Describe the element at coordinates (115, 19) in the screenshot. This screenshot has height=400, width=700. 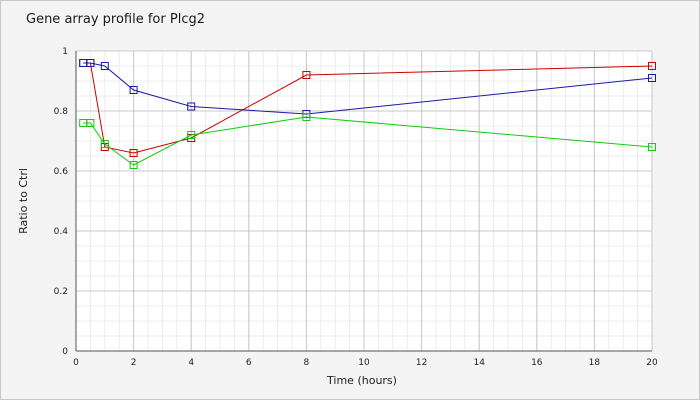
I see `chart-title: Gene array profile for Plcg2` at that location.